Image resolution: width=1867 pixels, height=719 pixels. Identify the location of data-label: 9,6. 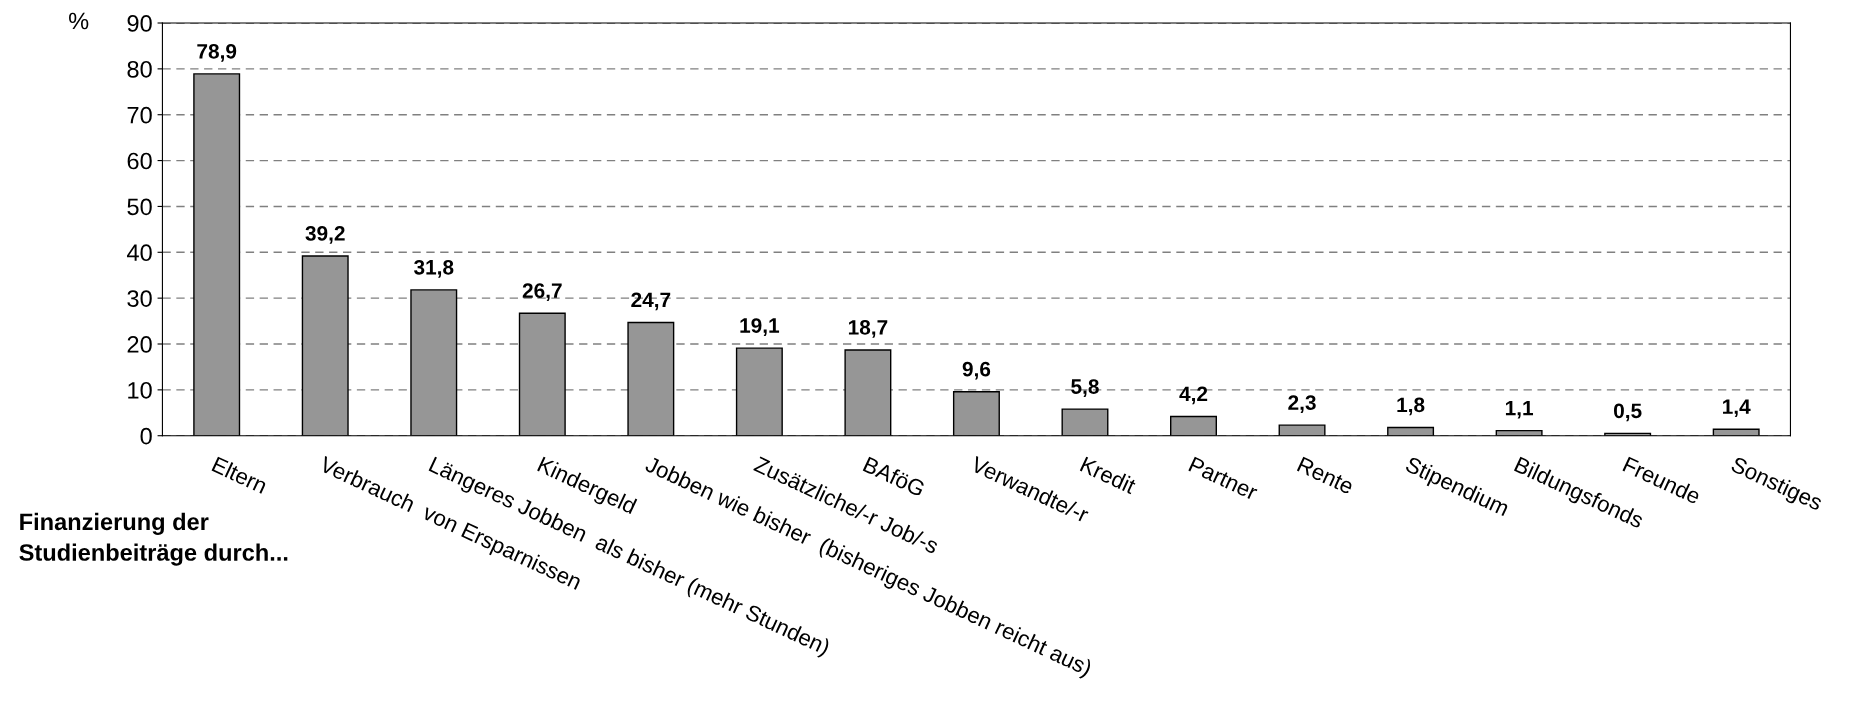
(976, 370).